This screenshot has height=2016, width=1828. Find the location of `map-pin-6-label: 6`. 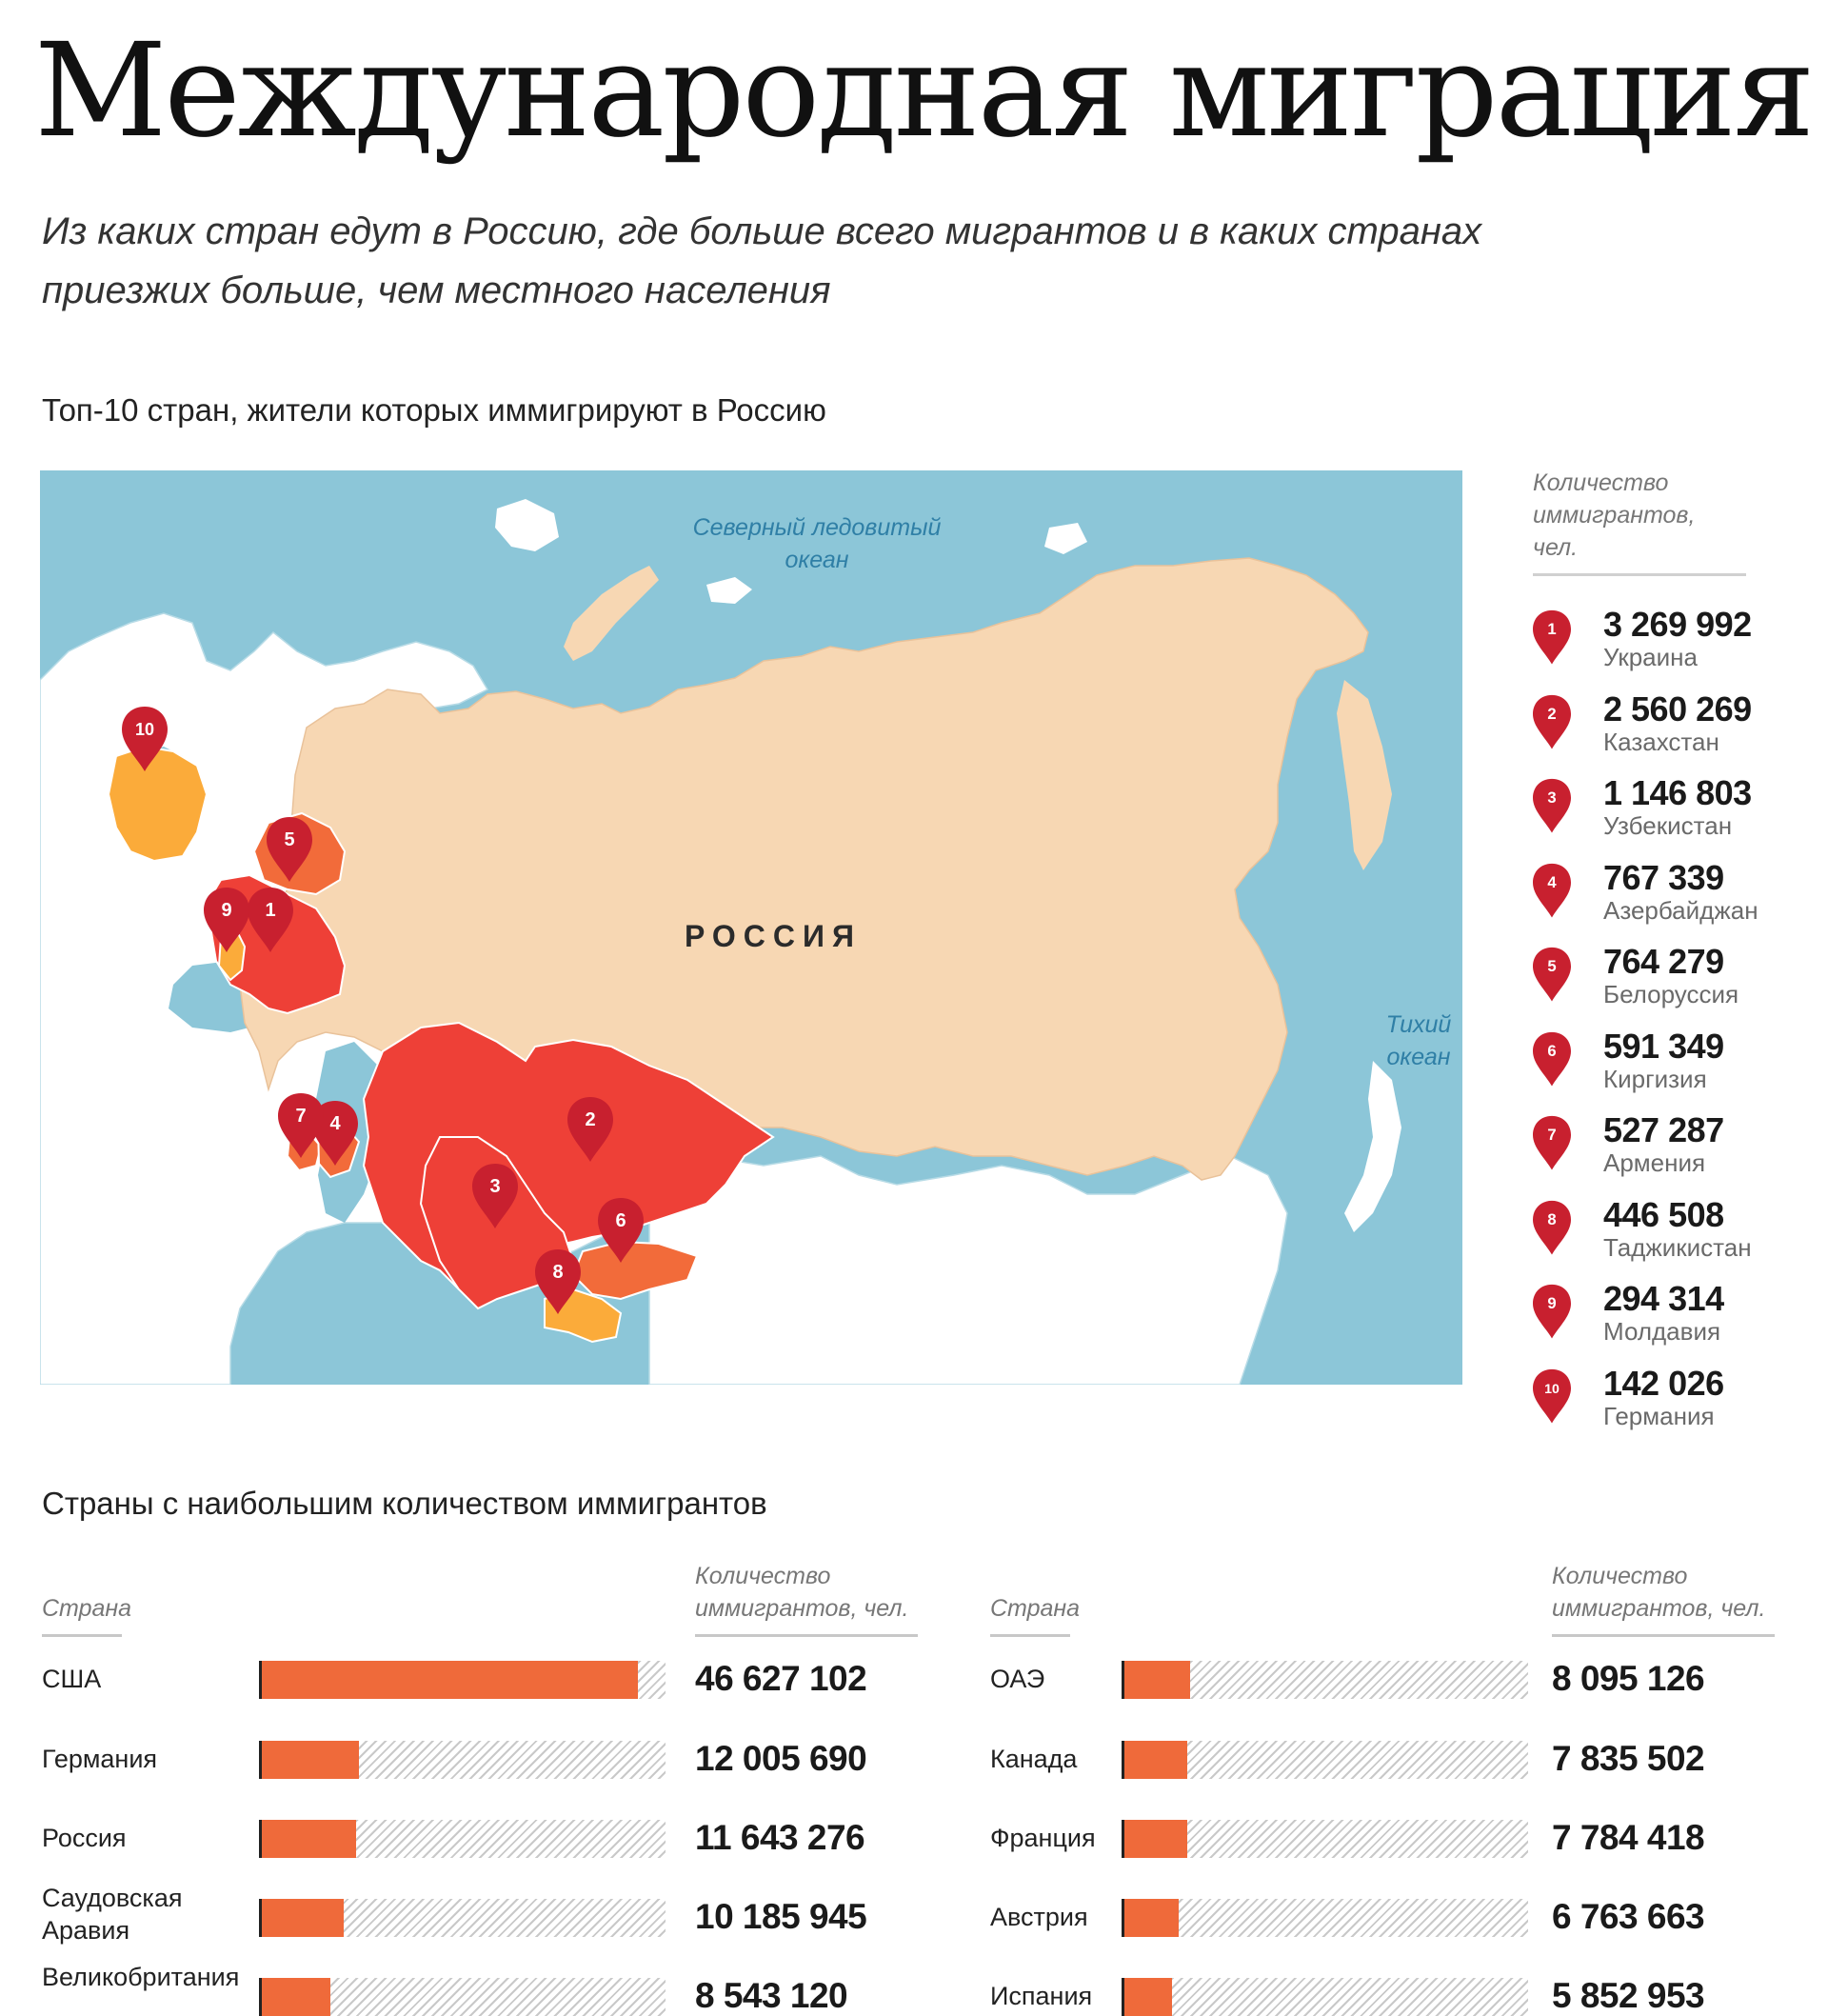

map-pin-6-label: 6 is located at coordinates (620, 1220).